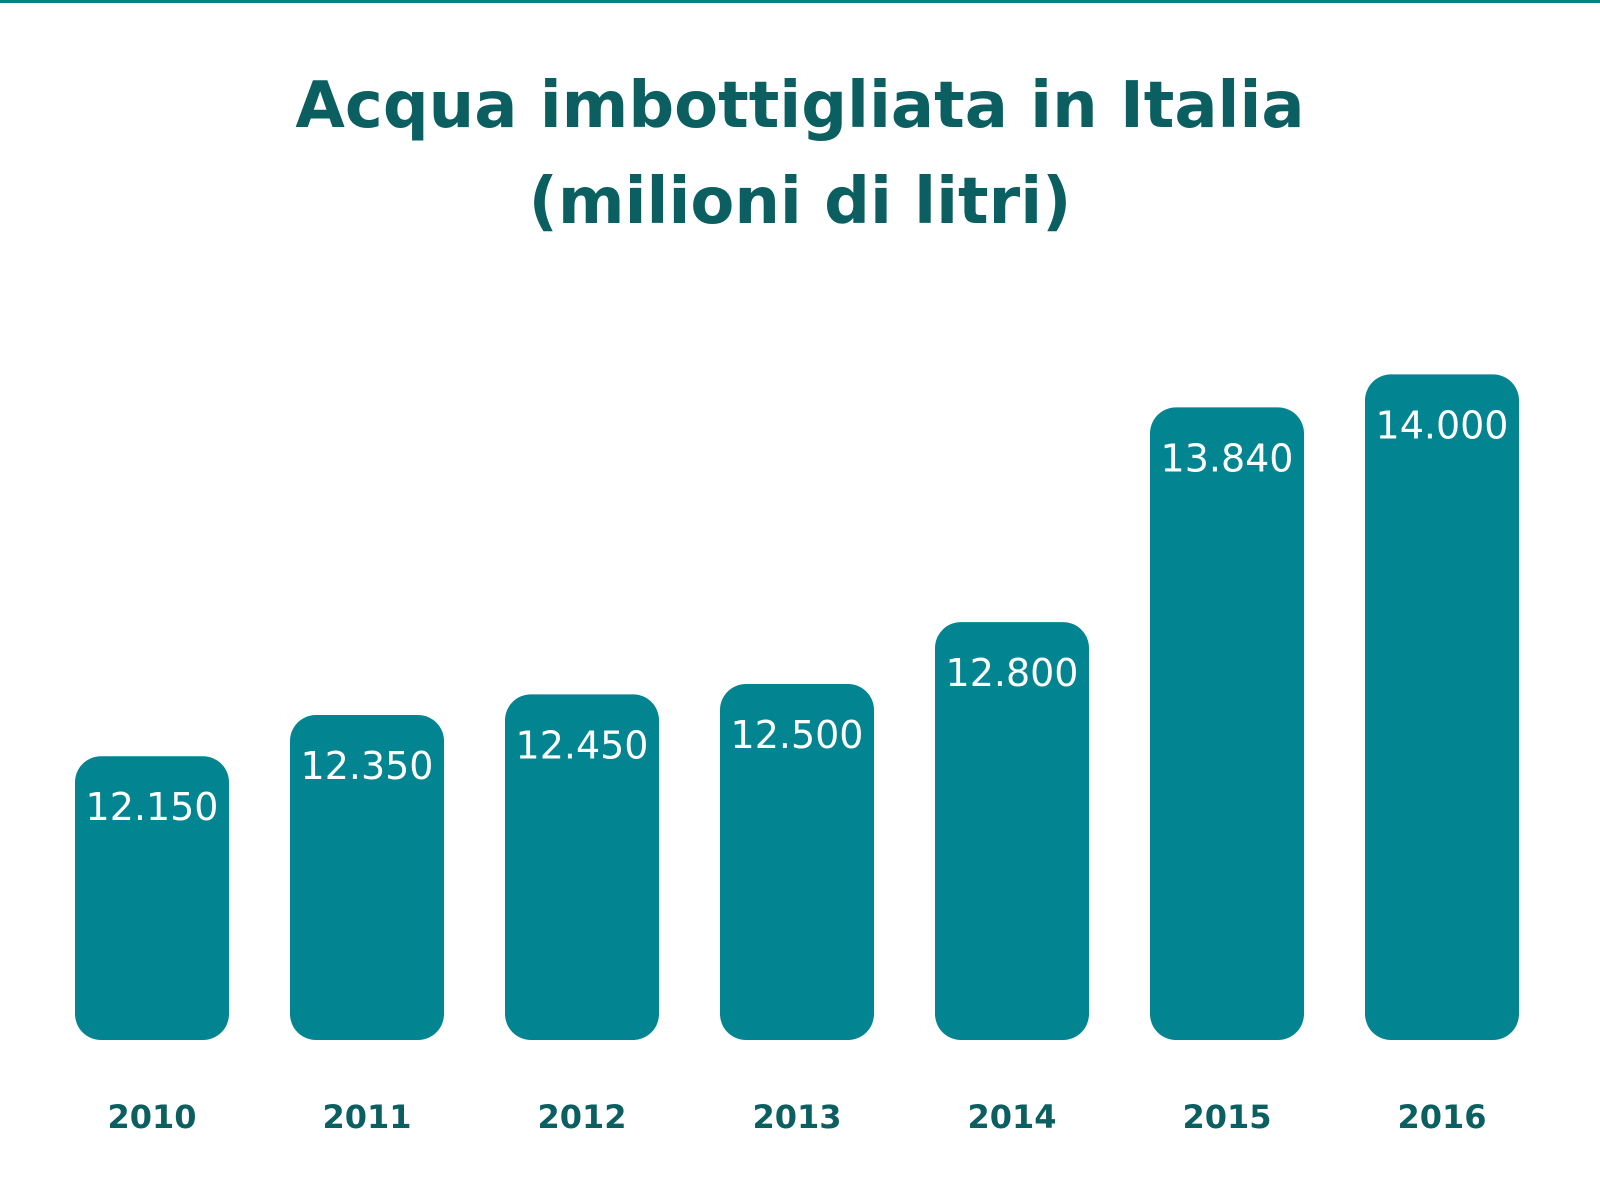 The height and width of the screenshot is (1198, 1600). I want to click on bar-2013, so click(797, 862).